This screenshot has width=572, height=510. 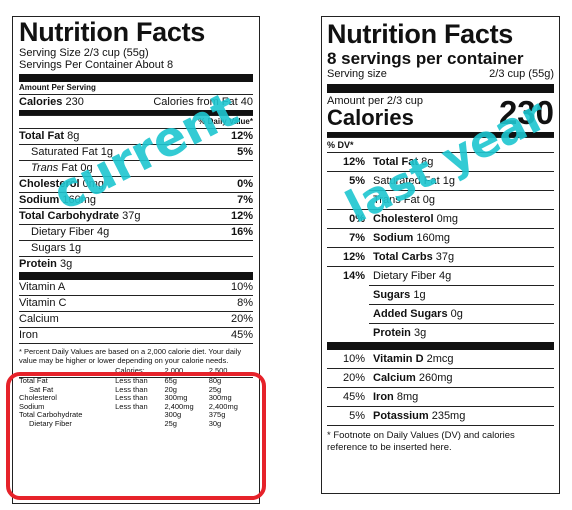 I want to click on nutrient-amount: 37g, so click(x=445, y=257).